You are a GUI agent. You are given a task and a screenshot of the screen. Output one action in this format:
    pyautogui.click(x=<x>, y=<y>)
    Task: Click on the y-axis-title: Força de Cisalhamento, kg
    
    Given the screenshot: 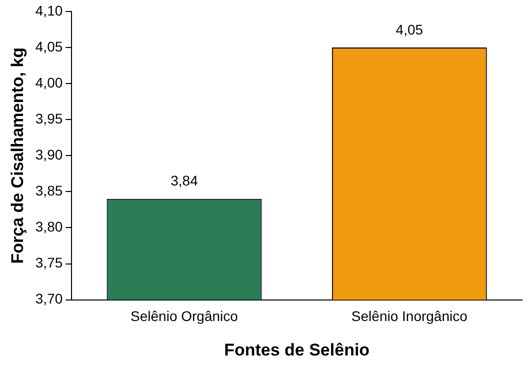 What is the action you would take?
    pyautogui.click(x=17, y=155)
    